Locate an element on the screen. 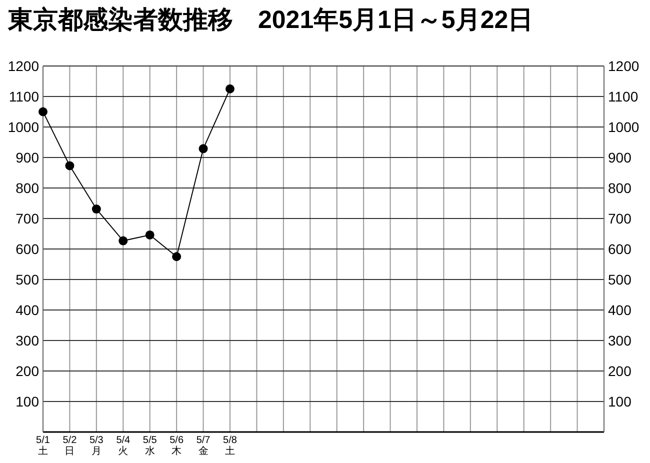 The height and width of the screenshot is (463, 650). y2-tick-label: 100 is located at coordinates (620, 402).